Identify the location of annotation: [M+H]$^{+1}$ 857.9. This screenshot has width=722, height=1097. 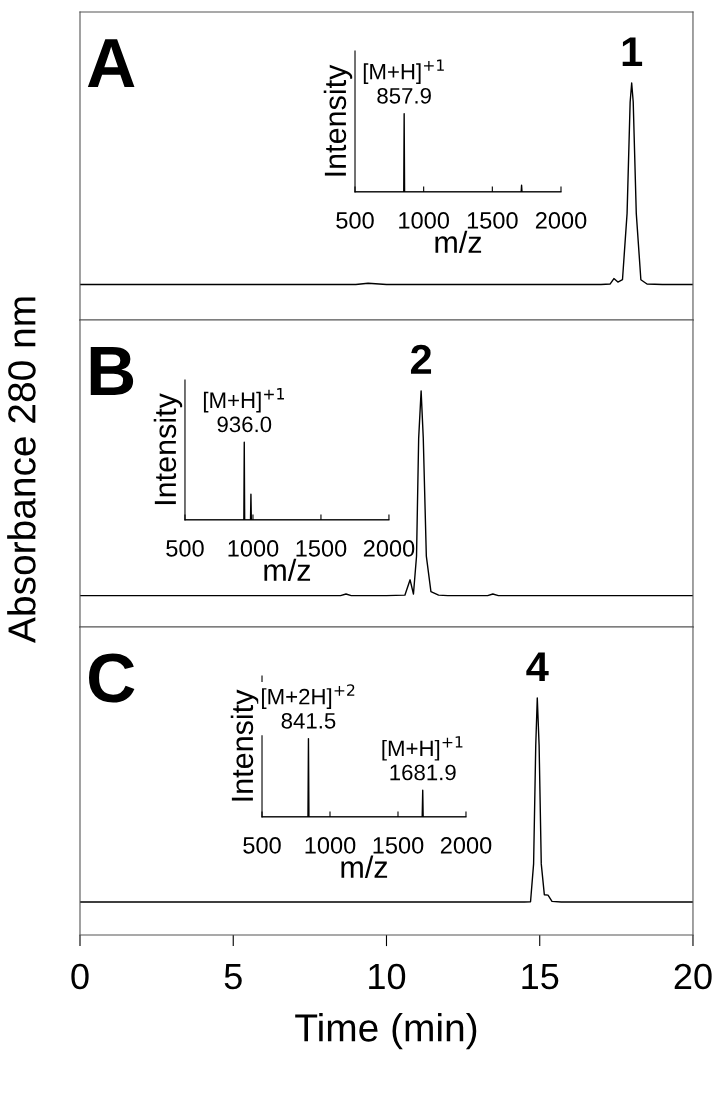
(403, 81).